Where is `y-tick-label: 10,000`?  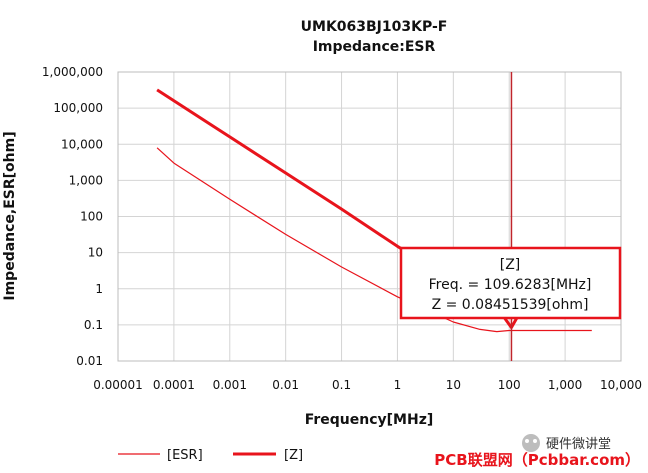
y-tick-label: 10,000 is located at coordinates (82, 144).